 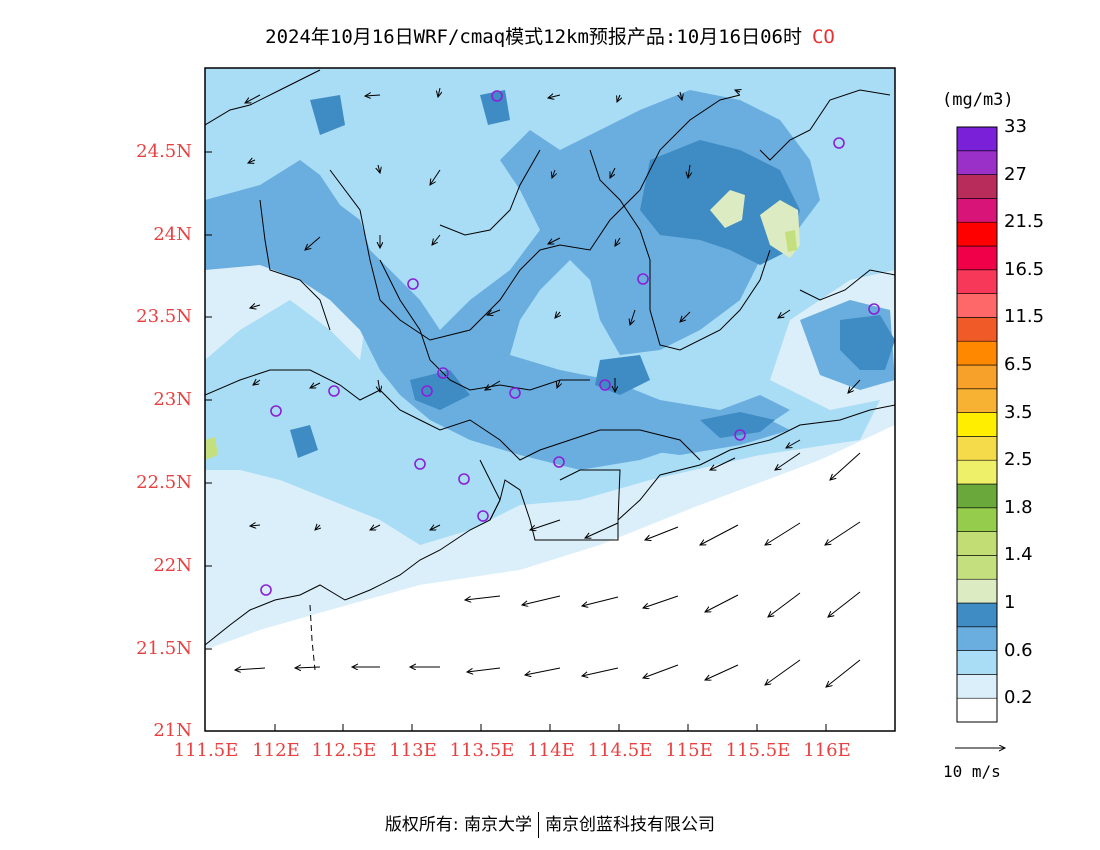 I want to click on footer: 版权所有: 南京大学 南京创蓝科技有限公司, so click(x=550, y=824).